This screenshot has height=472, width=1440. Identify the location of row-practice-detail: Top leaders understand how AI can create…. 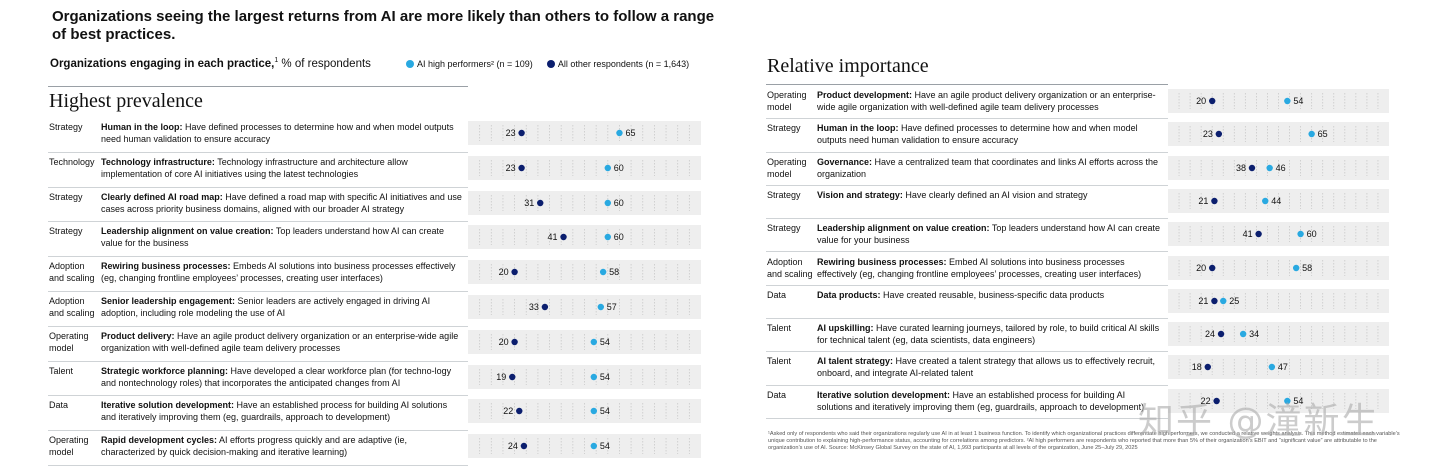
(272, 237).